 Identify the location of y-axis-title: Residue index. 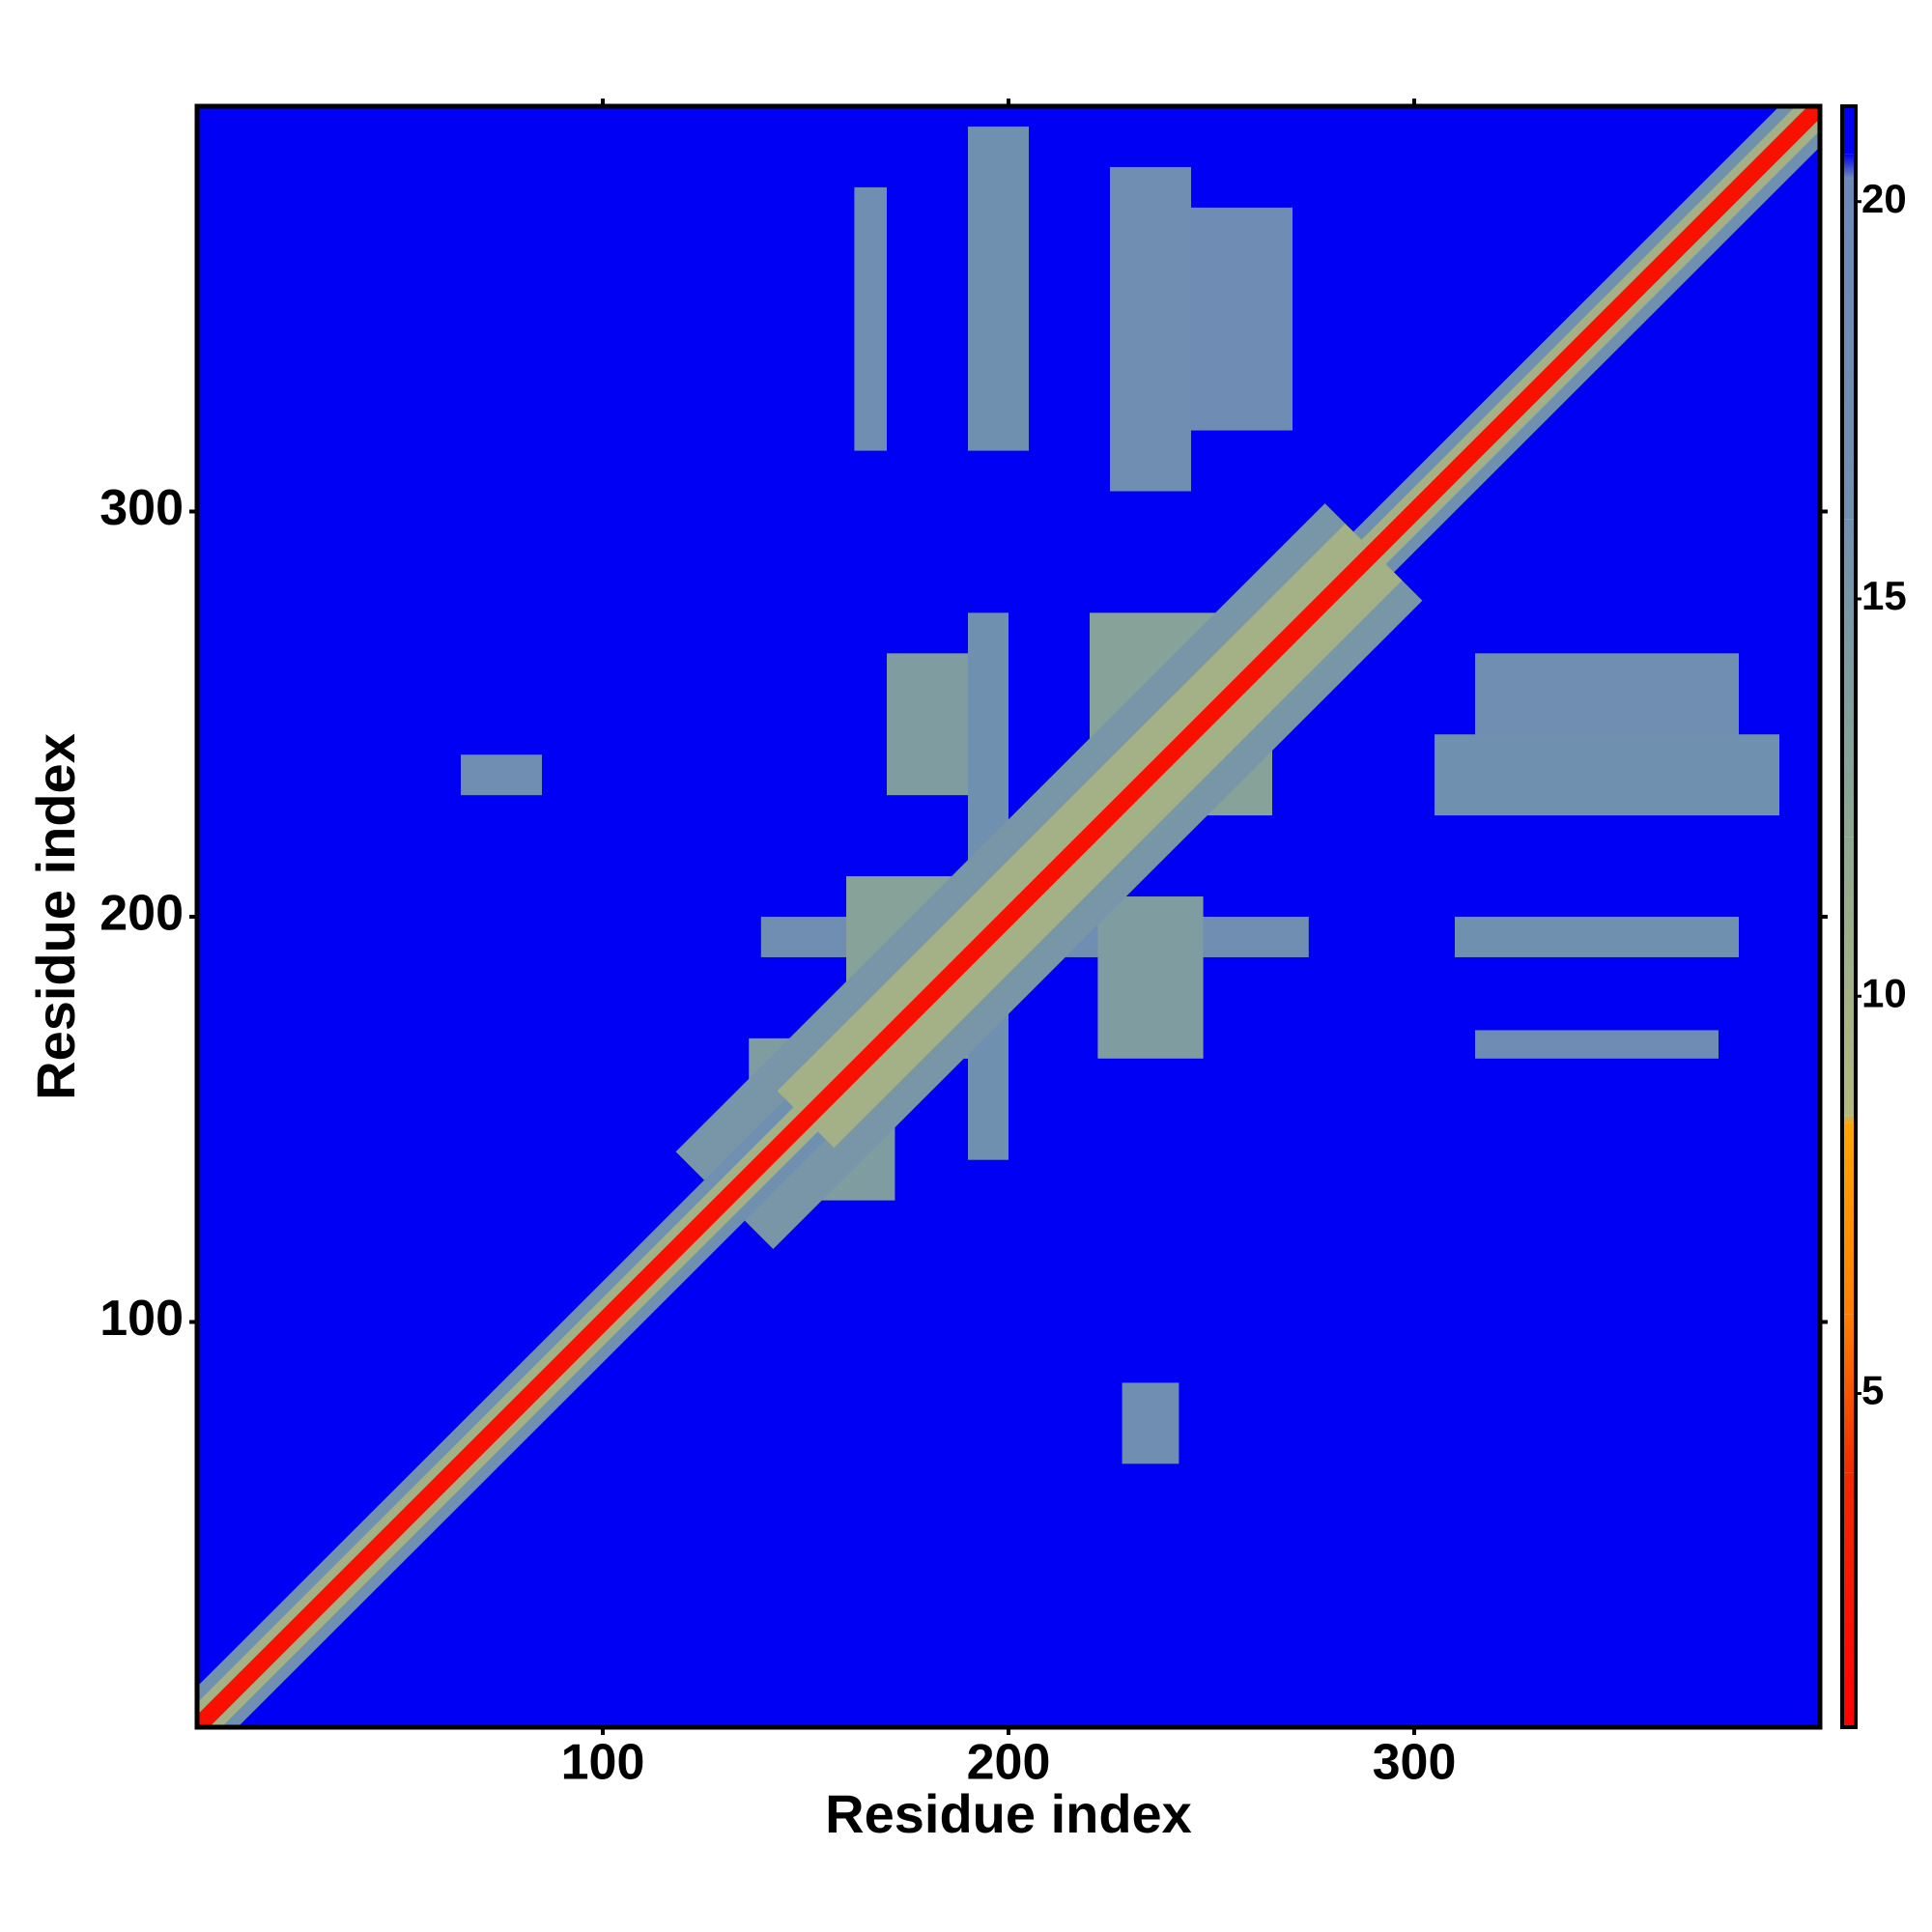
(55, 916).